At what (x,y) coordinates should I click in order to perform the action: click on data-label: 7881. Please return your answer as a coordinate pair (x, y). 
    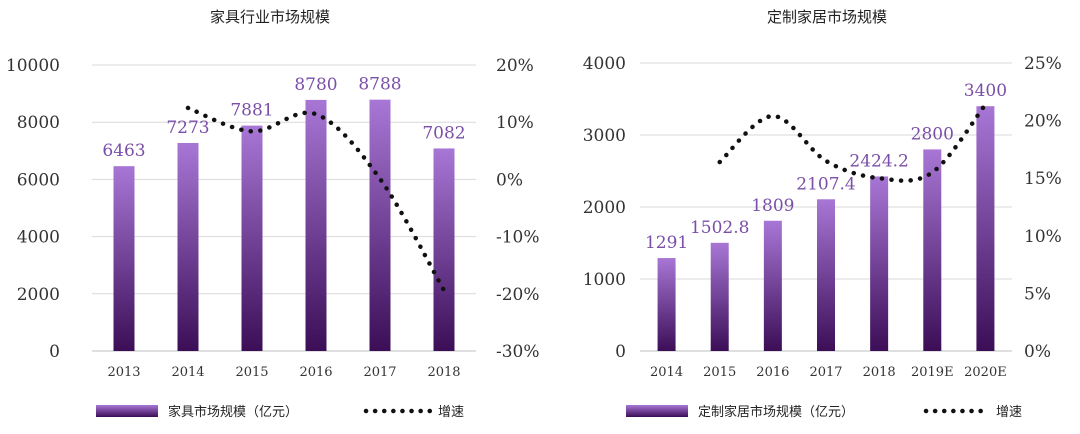
    Looking at the image, I should click on (251, 111).